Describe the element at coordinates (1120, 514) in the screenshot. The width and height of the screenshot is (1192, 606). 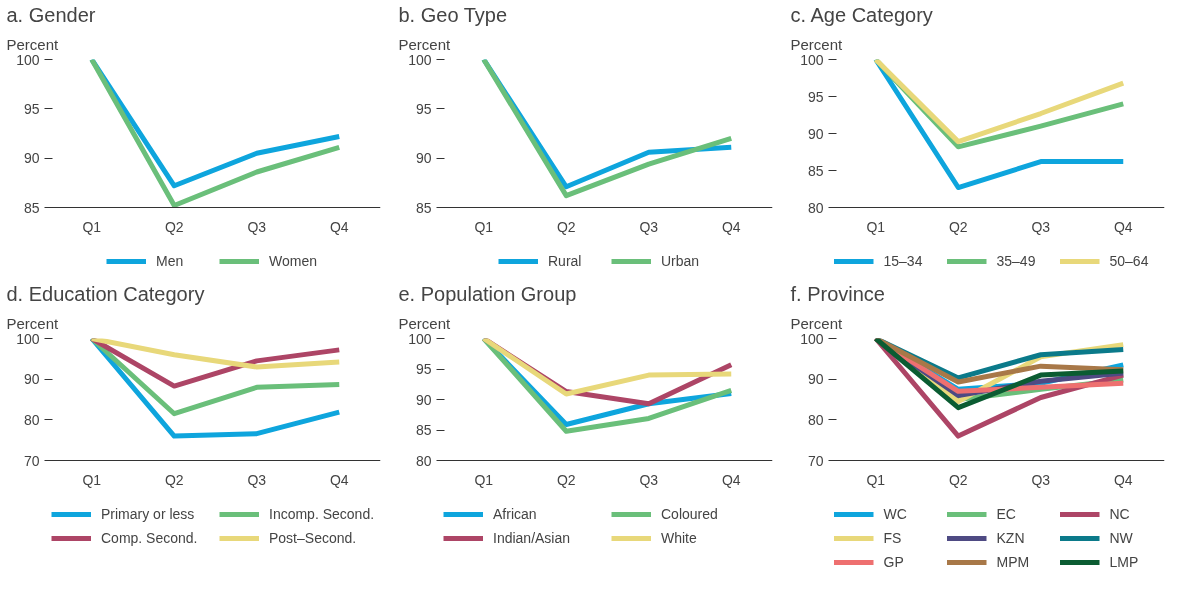
I see `legend-label: NC` at that location.